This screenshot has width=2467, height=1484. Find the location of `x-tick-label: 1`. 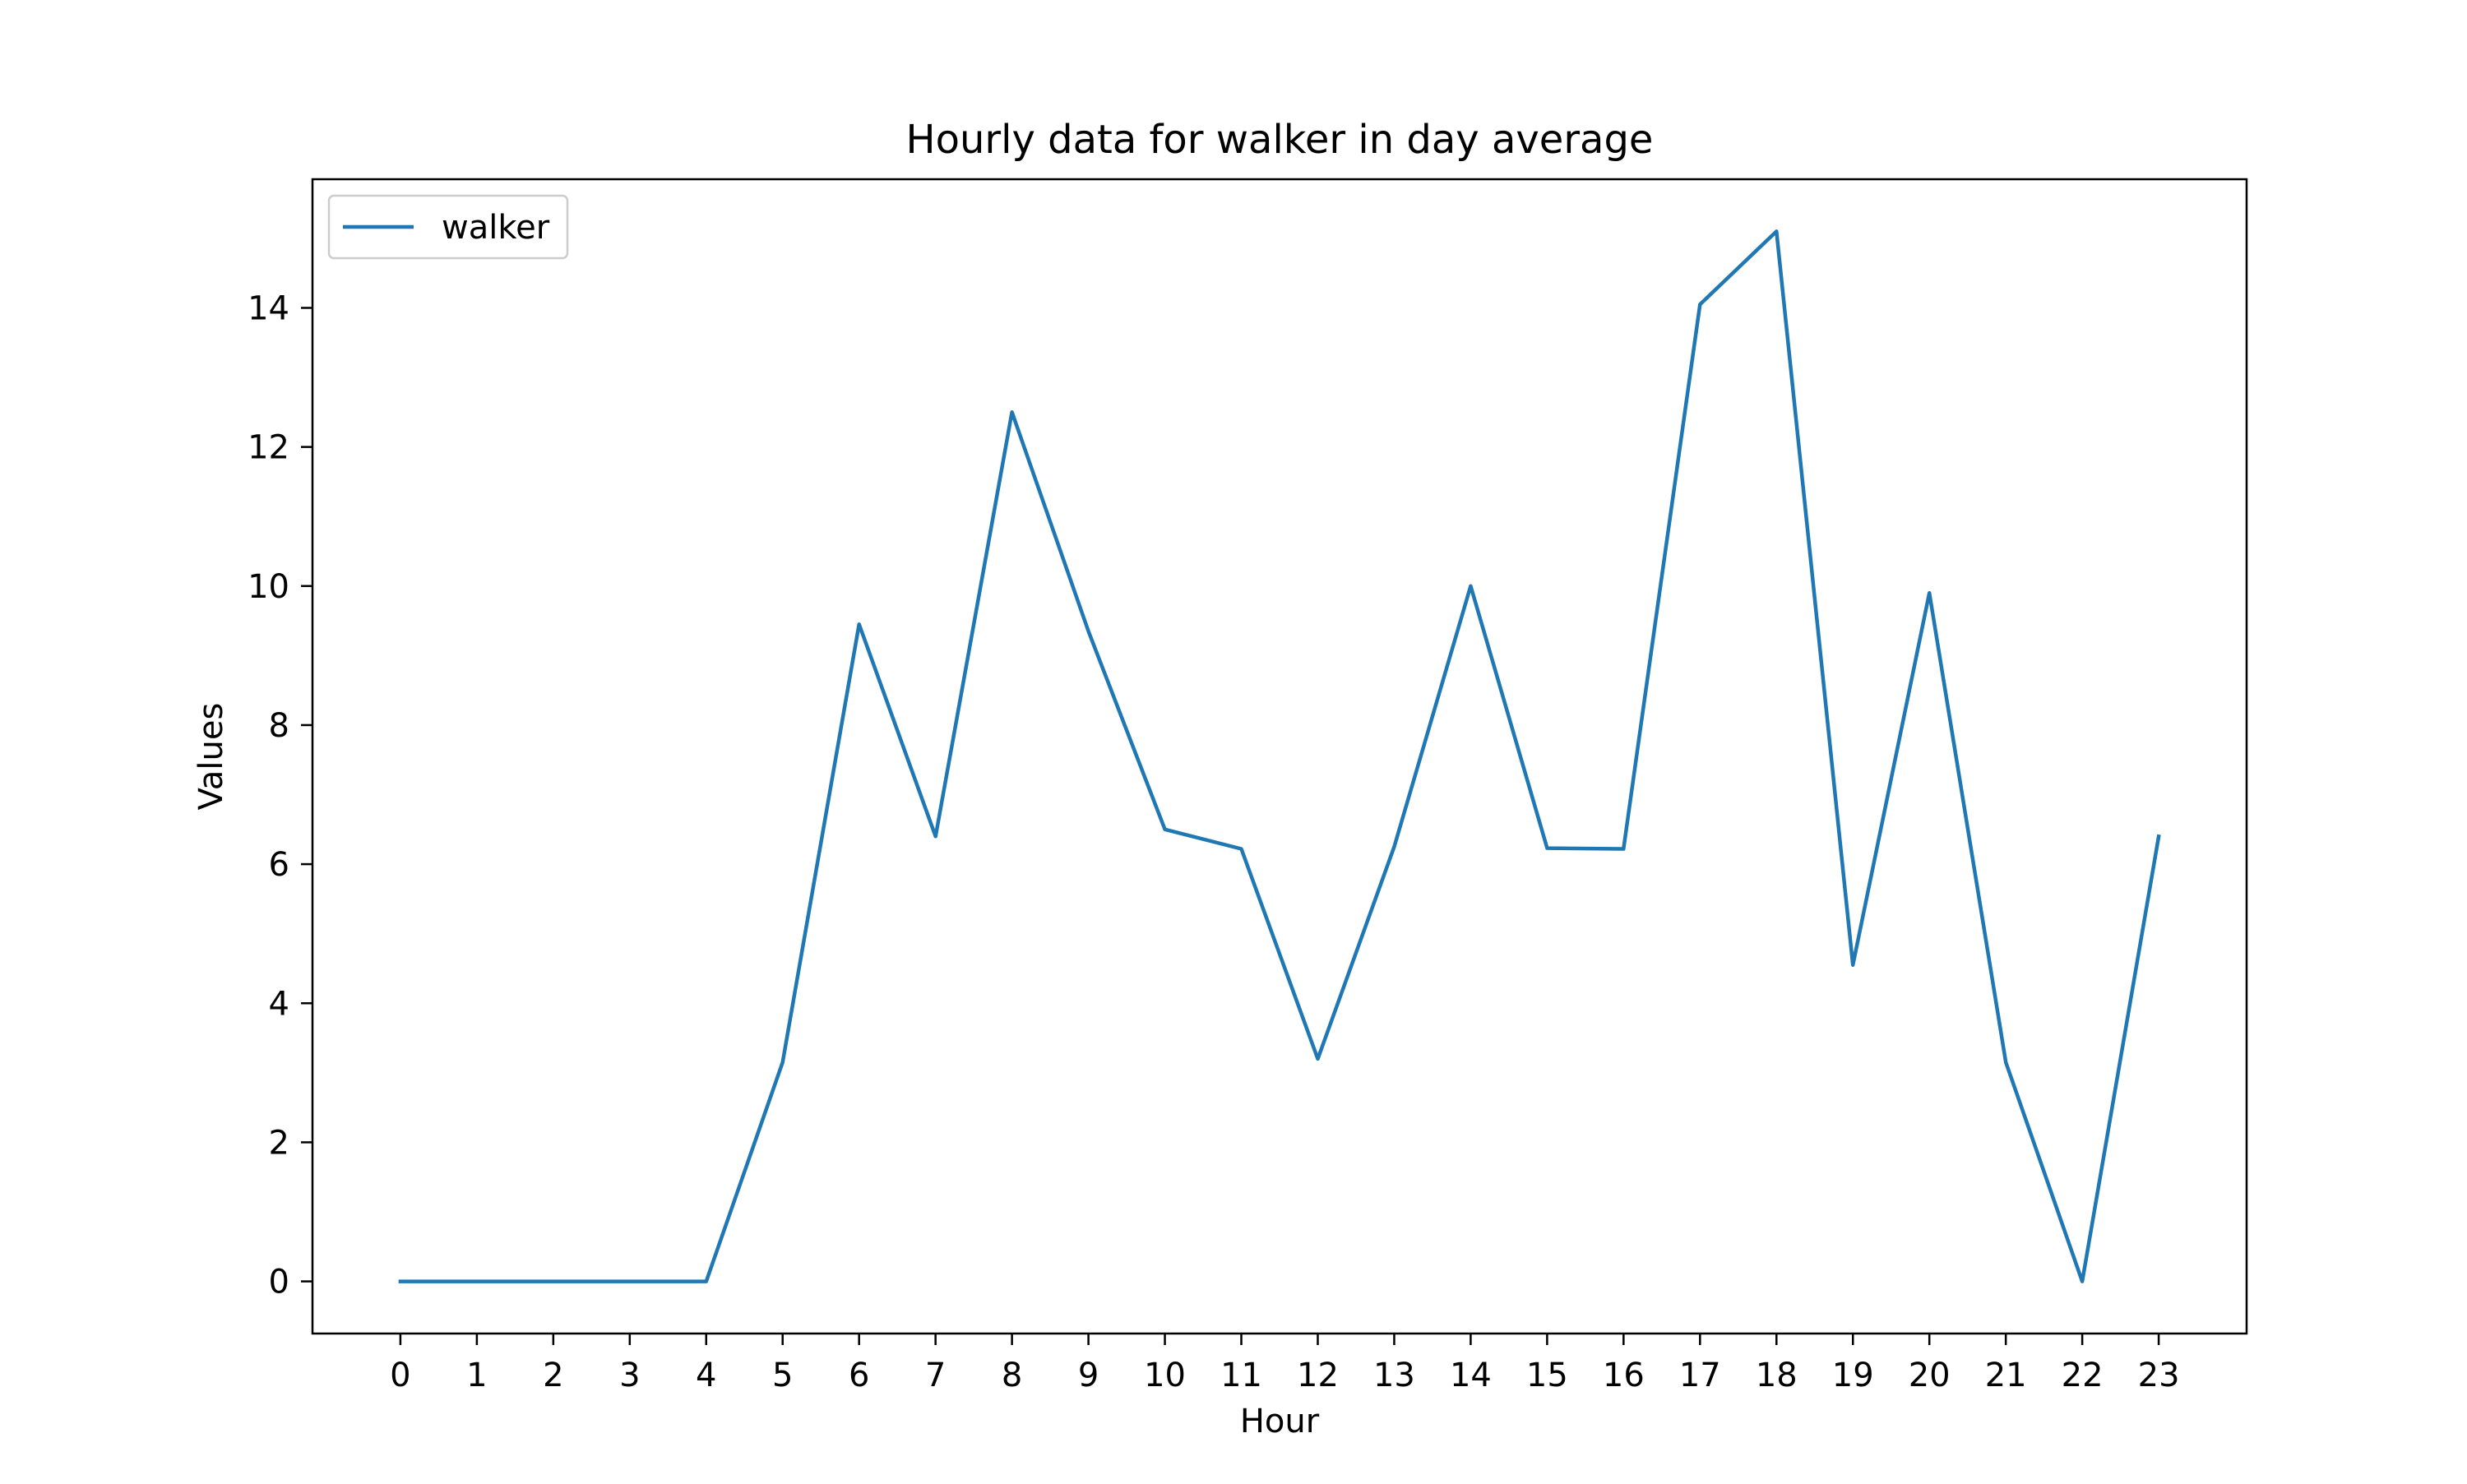

x-tick-label: 1 is located at coordinates (477, 1376).